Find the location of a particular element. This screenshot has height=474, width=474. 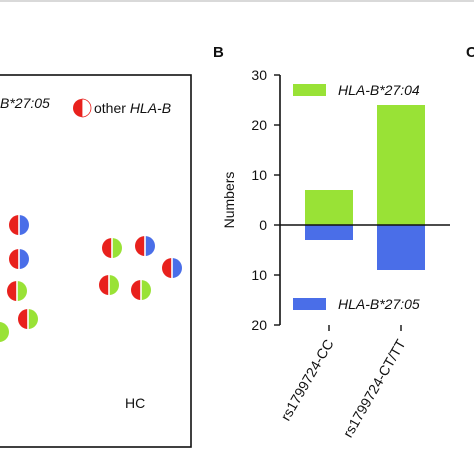

bars is located at coordinates (365, 187).